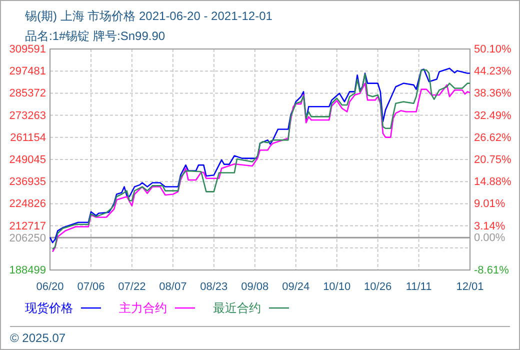  I want to click on y2-tick-label: 32.49%, so click(493, 116).